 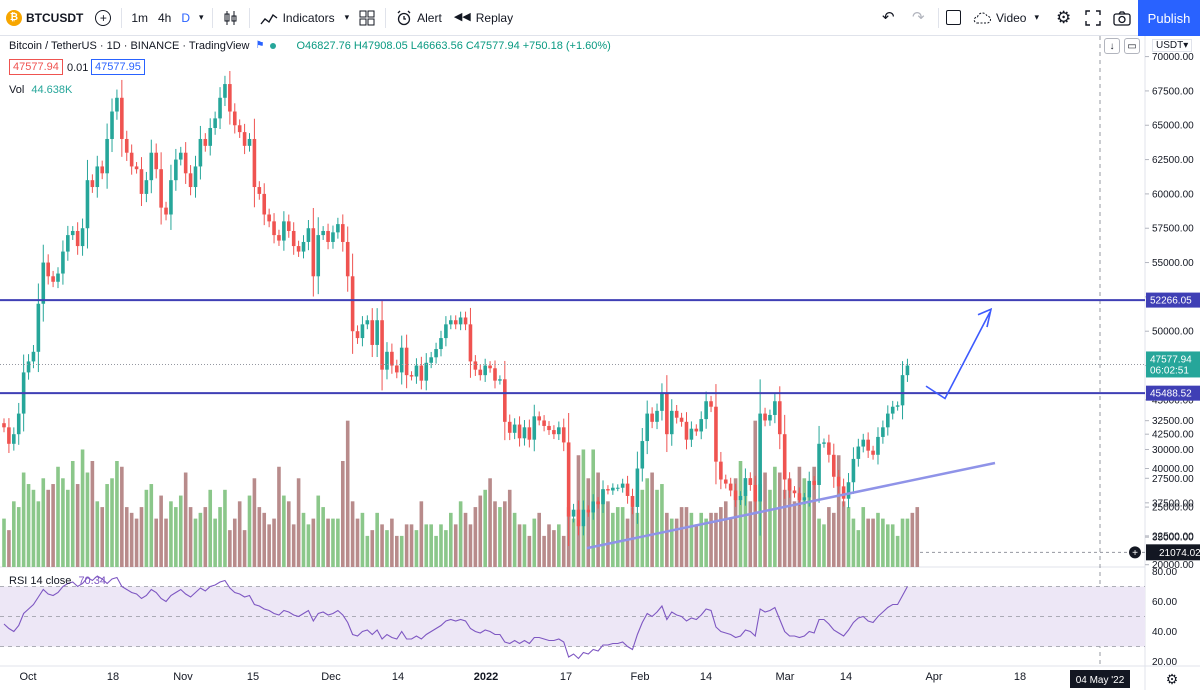 I want to click on settings-button: ⚙, so click(x=1063, y=18).